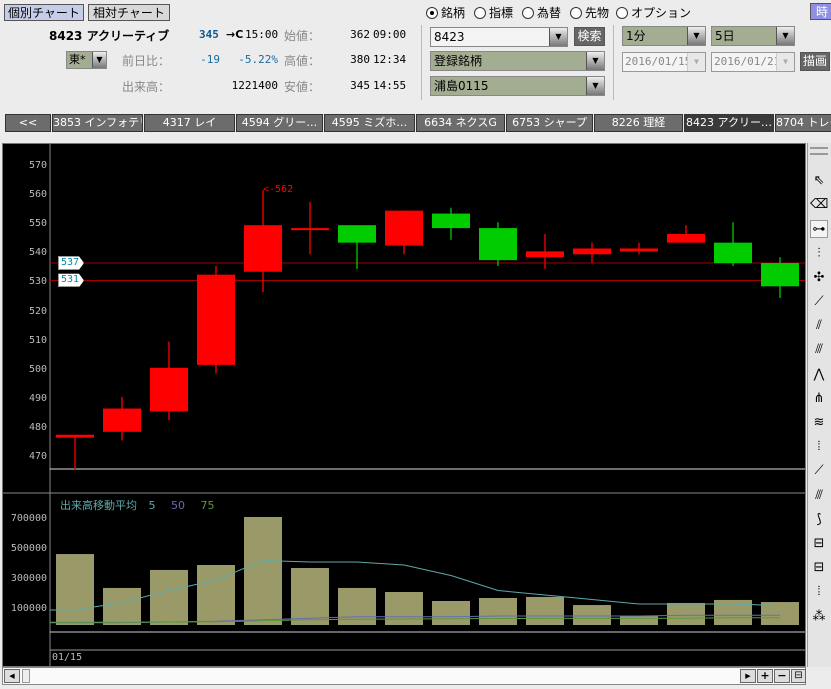  I want to click on fan-line-icon: ⋀, so click(819, 374).